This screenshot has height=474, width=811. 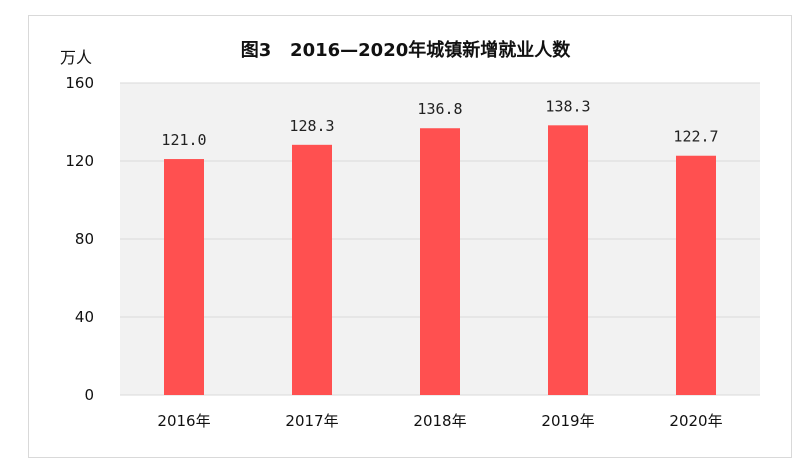 What do you see at coordinates (89, 395) in the screenshot?
I see `y-tick-label: 0` at bounding box center [89, 395].